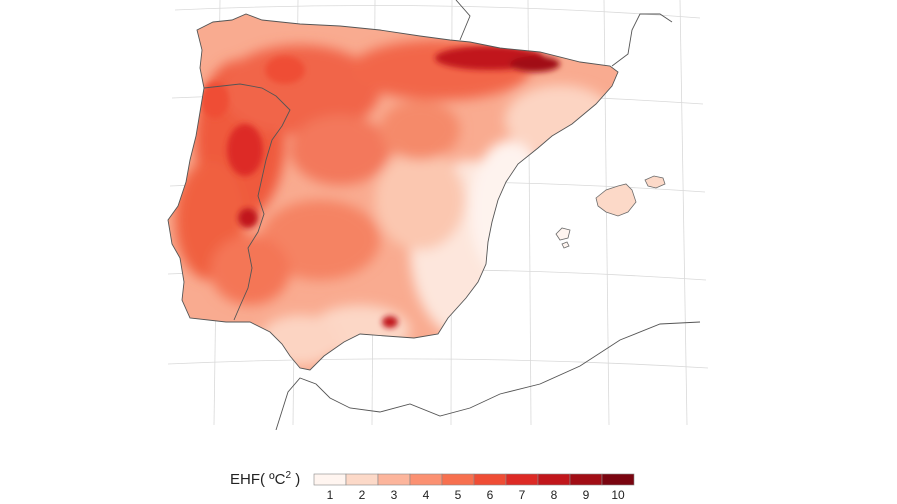  What do you see at coordinates (247, 202) in the screenshot?
I see `portugal-spain-border` at bounding box center [247, 202].